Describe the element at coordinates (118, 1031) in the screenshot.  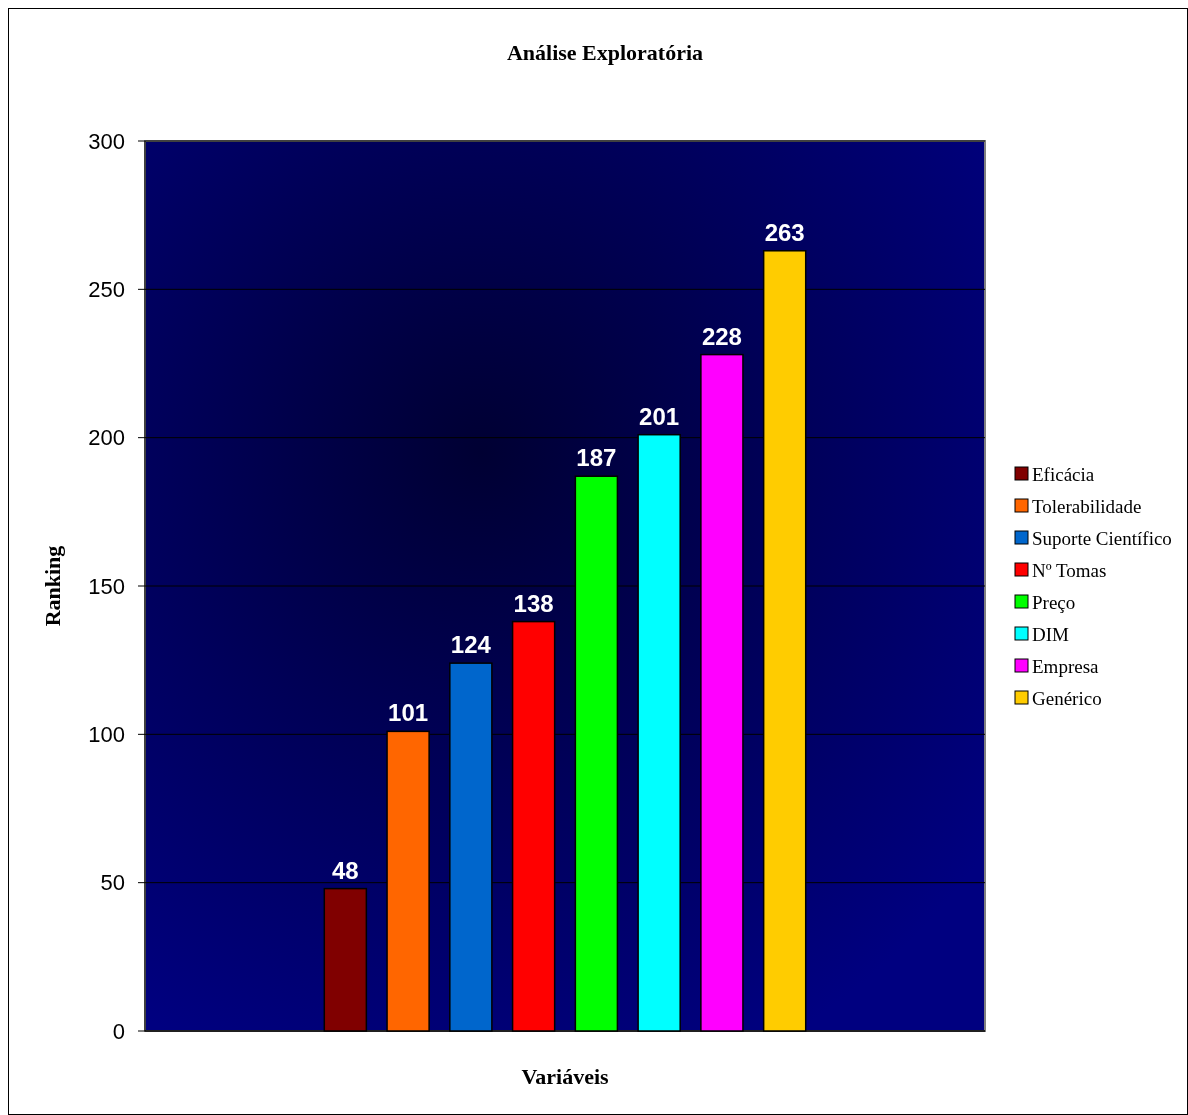
I see `y-tick-label: 0` at that location.